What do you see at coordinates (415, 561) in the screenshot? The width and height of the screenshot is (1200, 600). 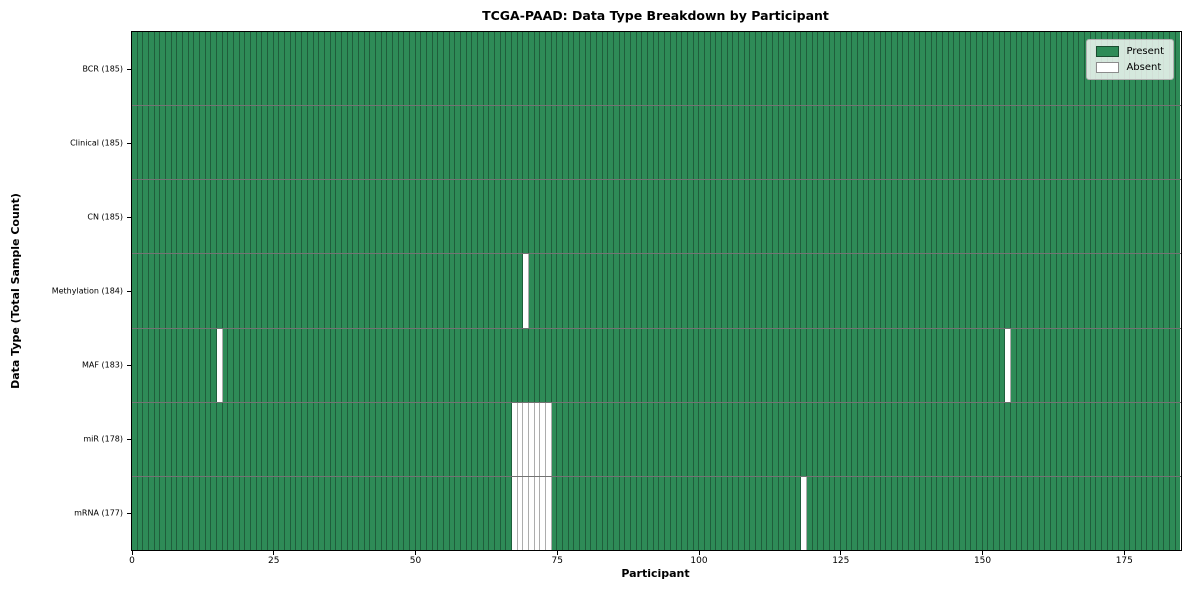 I see `x-tick-label: 50` at bounding box center [415, 561].